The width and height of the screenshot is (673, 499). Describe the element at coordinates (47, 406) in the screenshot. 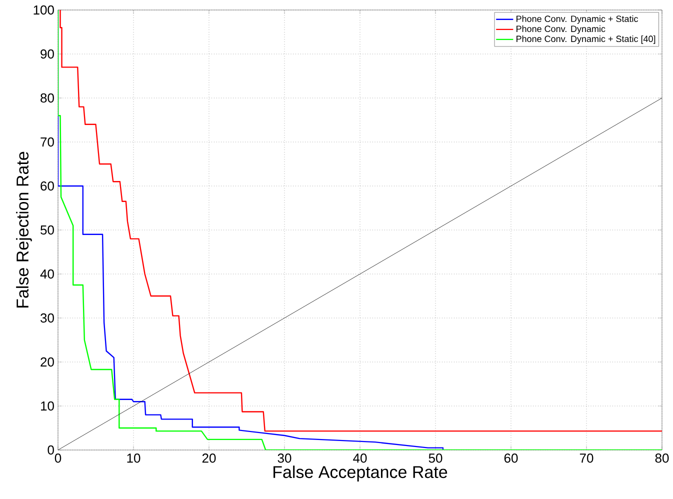

I see `y-tick-label: 10` at that location.